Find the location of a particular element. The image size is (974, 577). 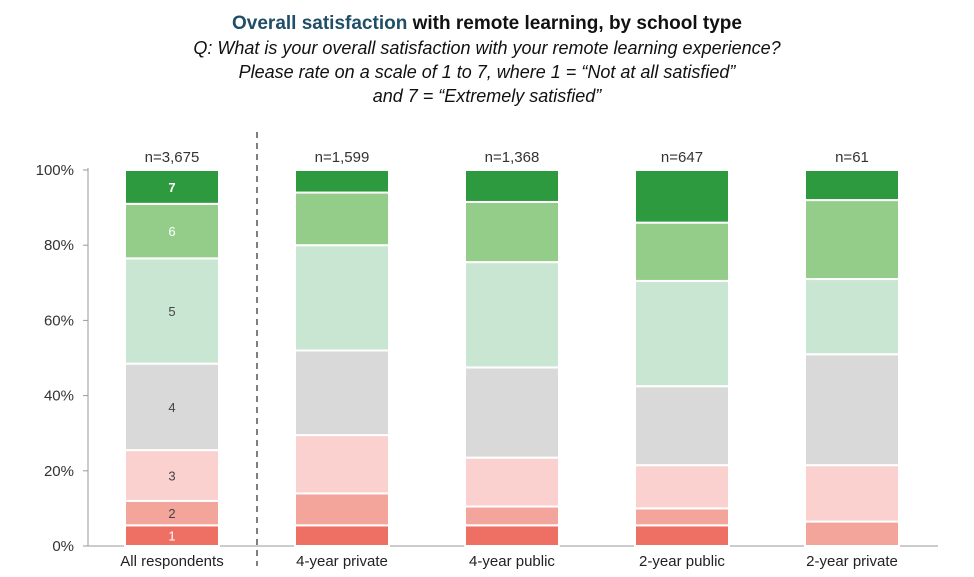

x-category-label: 4-year private is located at coordinates (342, 561).